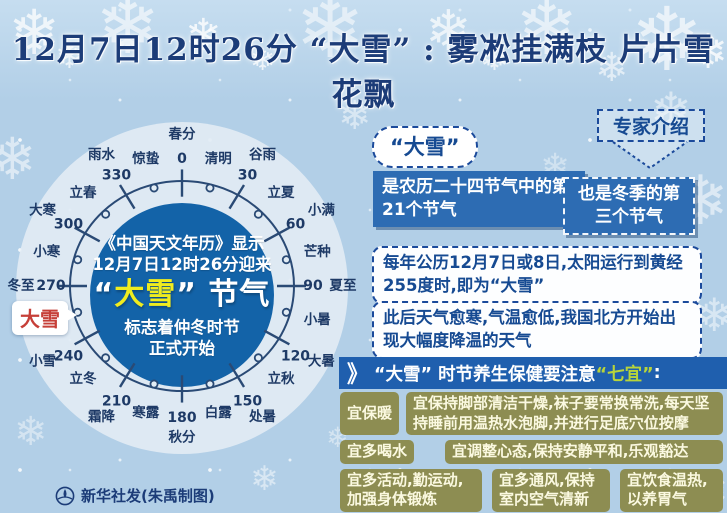  Describe the element at coordinates (21, 285) in the screenshot. I see `svg-text: 冬至` at that location.